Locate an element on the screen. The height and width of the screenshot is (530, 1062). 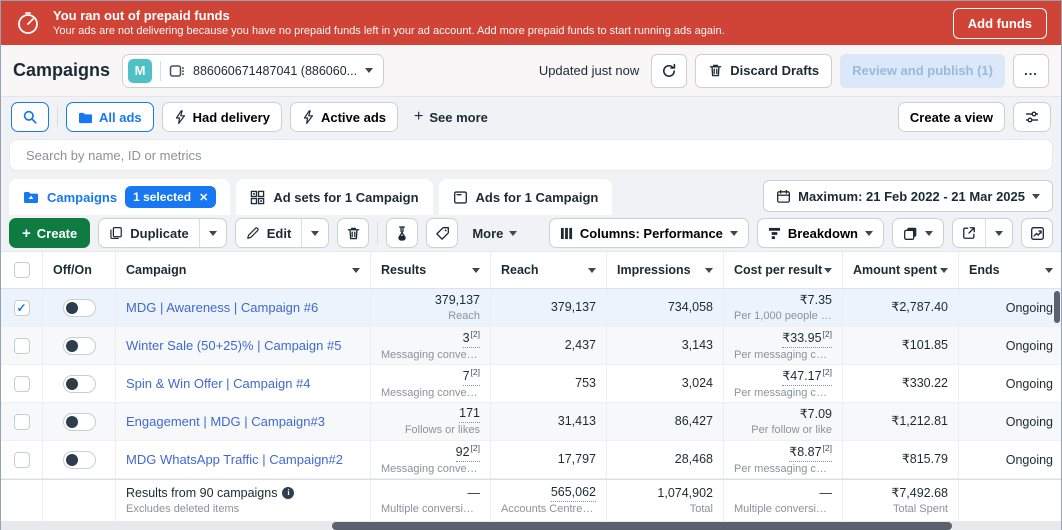
select-all-checkbox is located at coordinates (22, 270).